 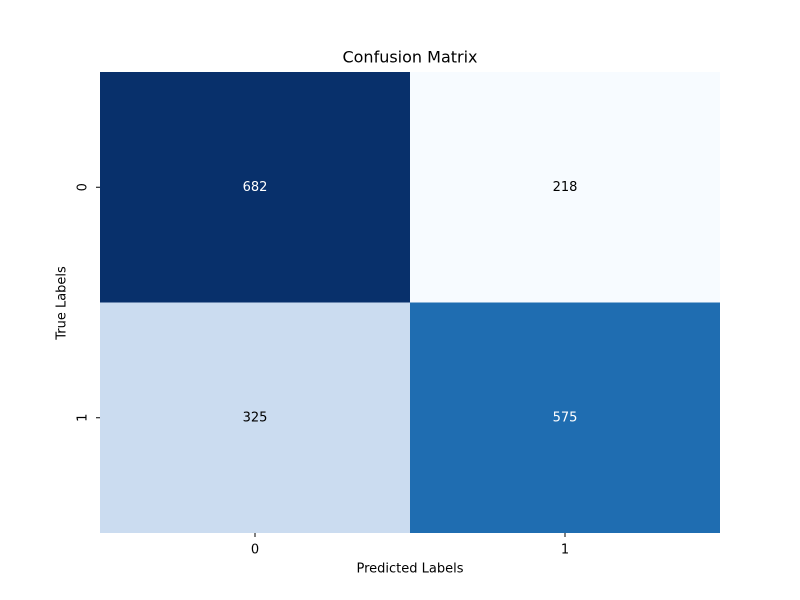 What do you see at coordinates (409, 569) in the screenshot?
I see `x-axis-label: Predicted Labels` at bounding box center [409, 569].